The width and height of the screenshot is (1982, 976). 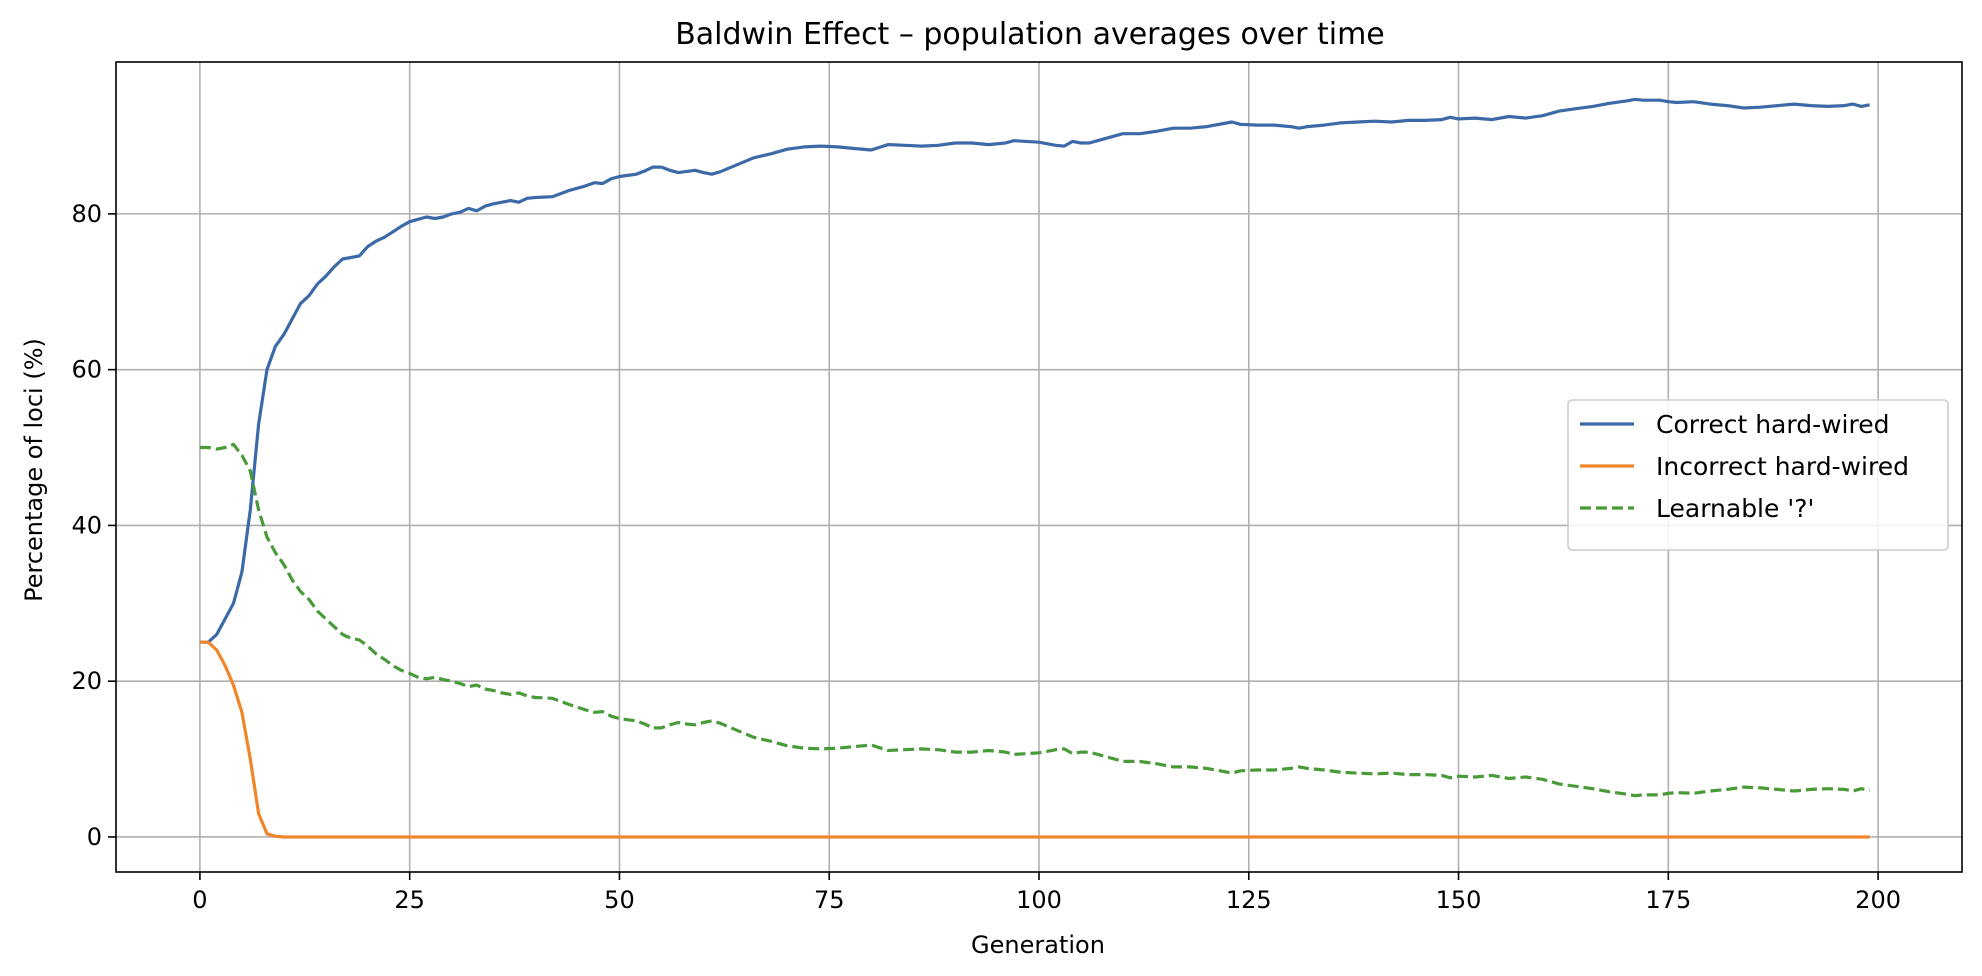 What do you see at coordinates (1459, 900) in the screenshot?
I see `x-tick-label: 150` at bounding box center [1459, 900].